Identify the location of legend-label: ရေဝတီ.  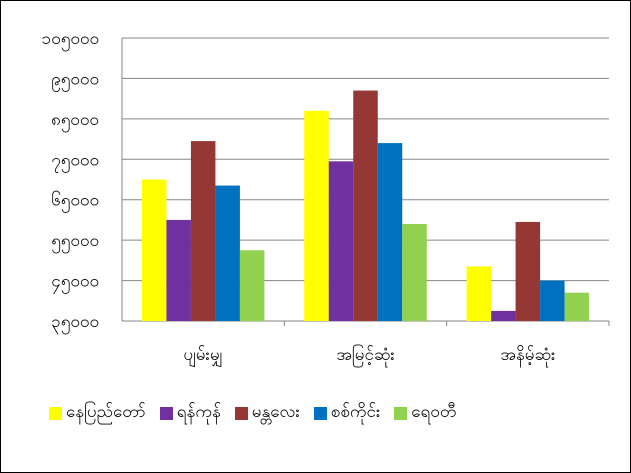
(434, 412).